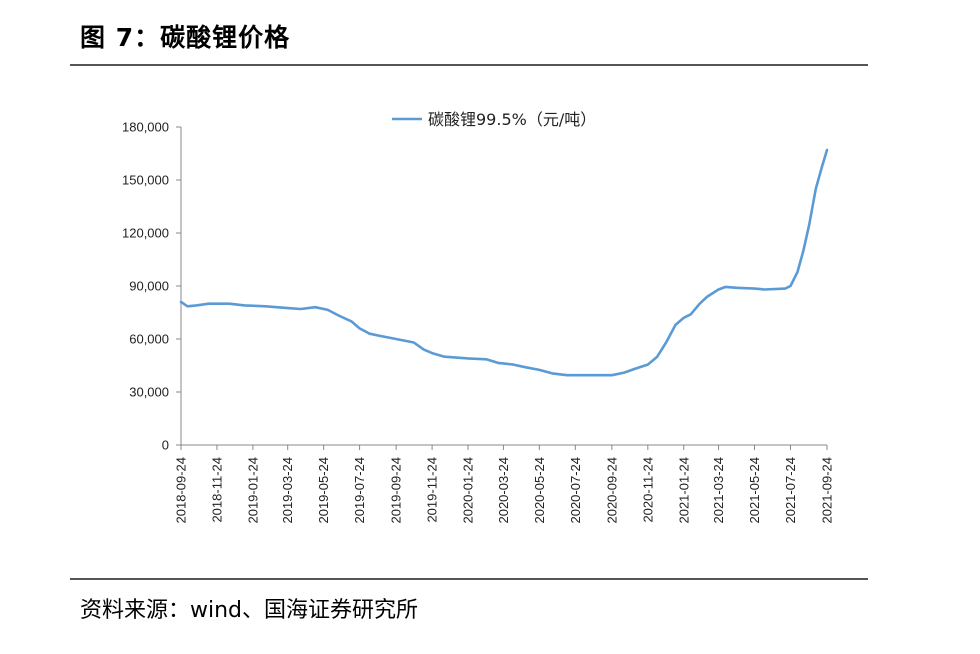  I want to click on legend: 碳酸锂99.5%（元/吨）, so click(494, 119).